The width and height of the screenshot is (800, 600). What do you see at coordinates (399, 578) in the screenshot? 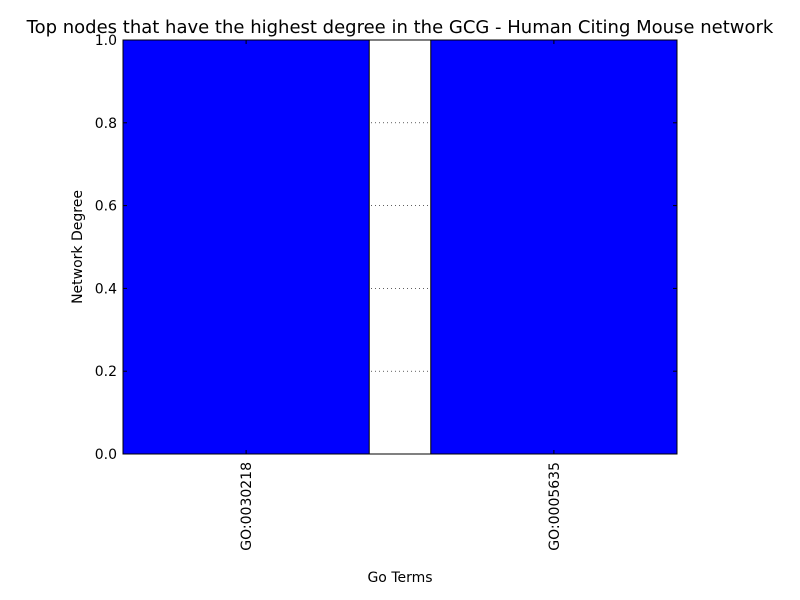
I see `x-axis-label: Go Terms` at bounding box center [399, 578].